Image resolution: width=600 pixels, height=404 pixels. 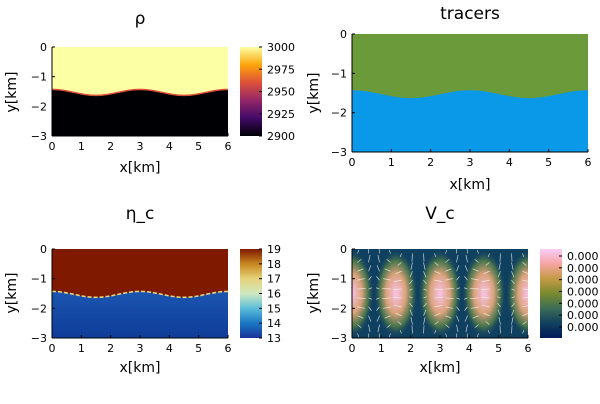 I want to click on colorbar-tick-label: 3000, so click(x=281, y=47).